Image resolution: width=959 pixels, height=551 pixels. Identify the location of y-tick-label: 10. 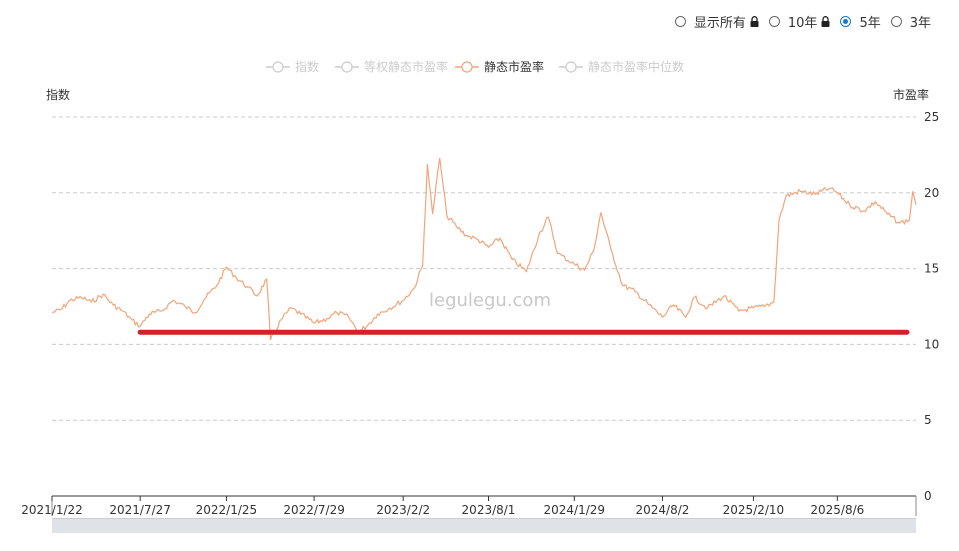
(931, 344).